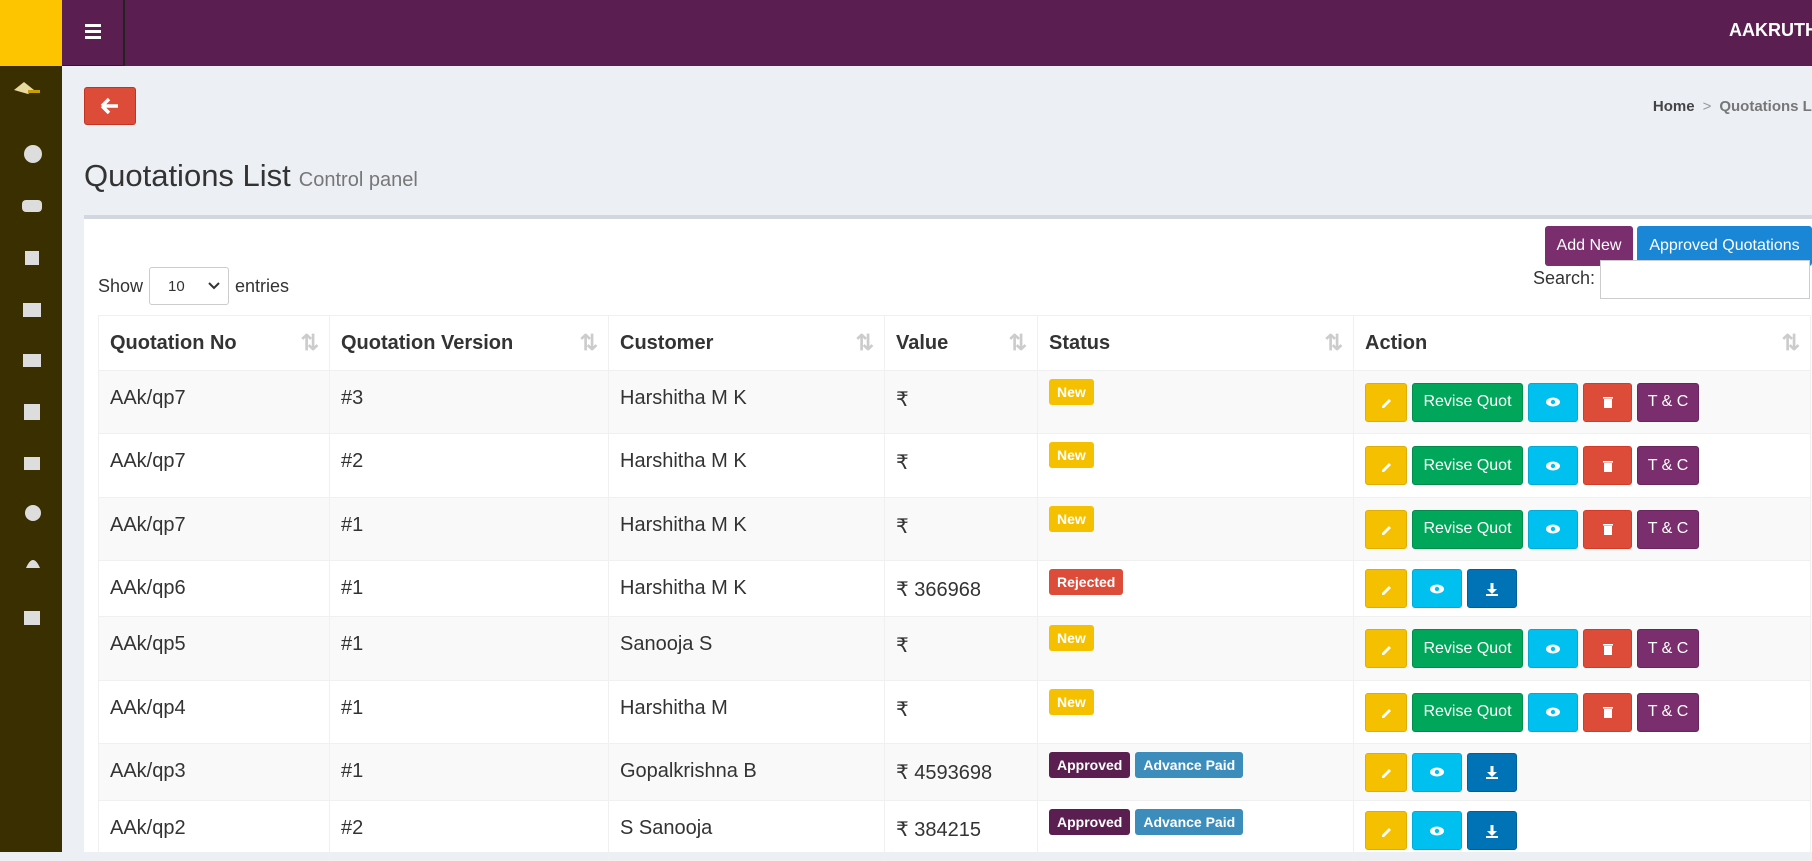 This screenshot has height=861, width=1812. I want to click on entries-label: entries, so click(262, 285).